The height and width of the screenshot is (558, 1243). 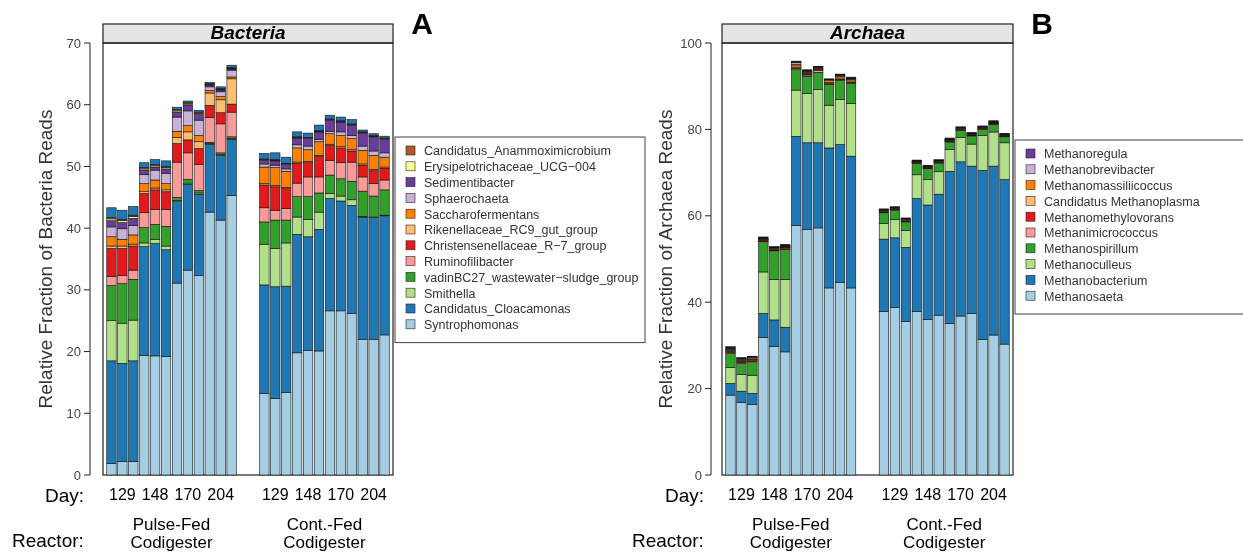 What do you see at coordinates (1096, 280) in the screenshot?
I see `legend-label: Methanobacterium` at bounding box center [1096, 280].